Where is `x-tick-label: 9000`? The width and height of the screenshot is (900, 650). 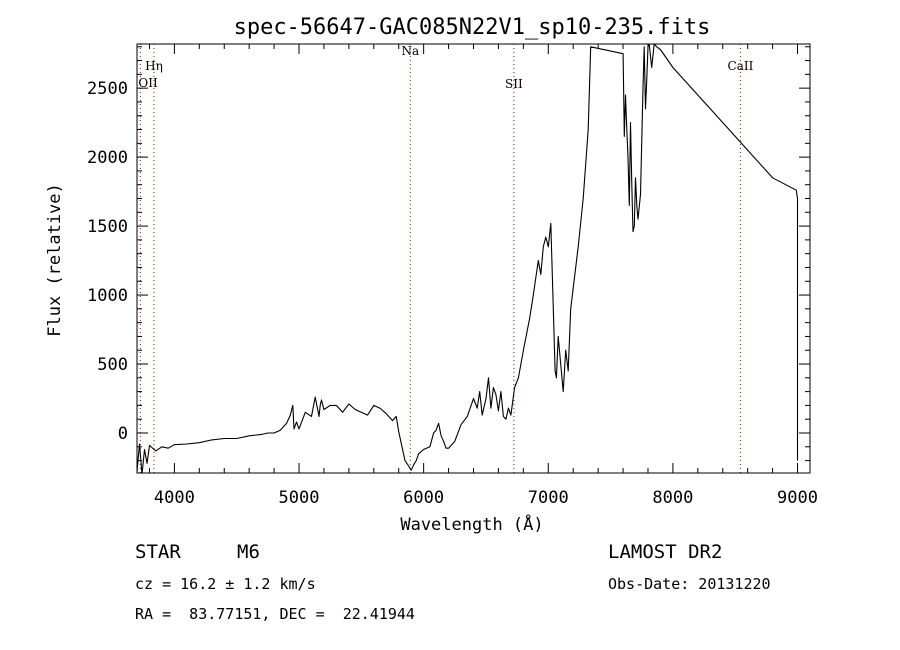
x-tick-label: 9000 is located at coordinates (797, 498).